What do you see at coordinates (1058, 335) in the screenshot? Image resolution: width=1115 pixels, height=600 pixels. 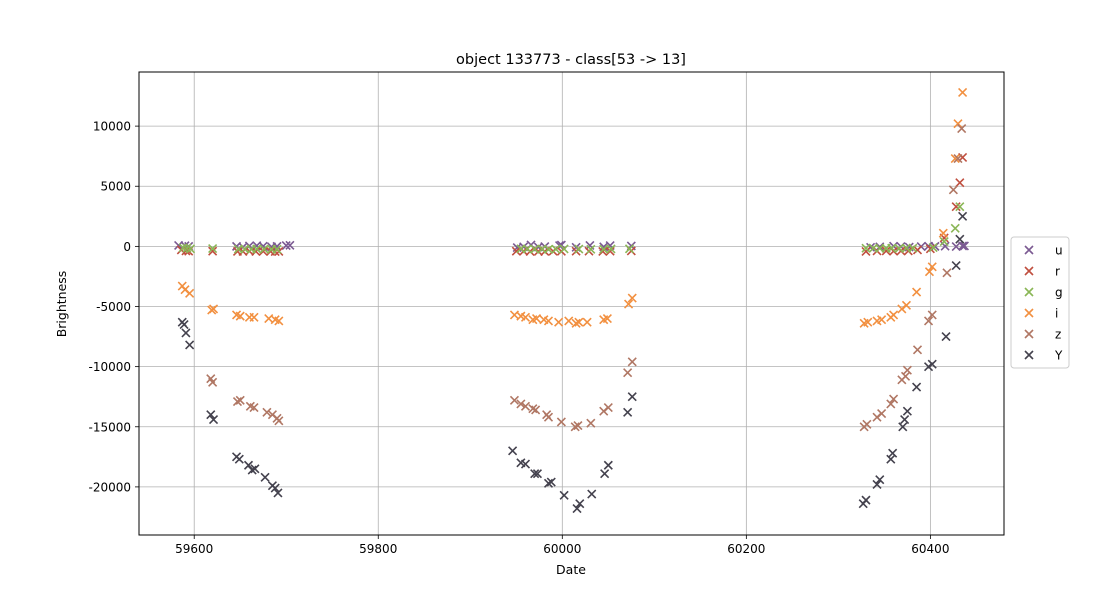 I see `legend-label-z: z` at bounding box center [1058, 335].